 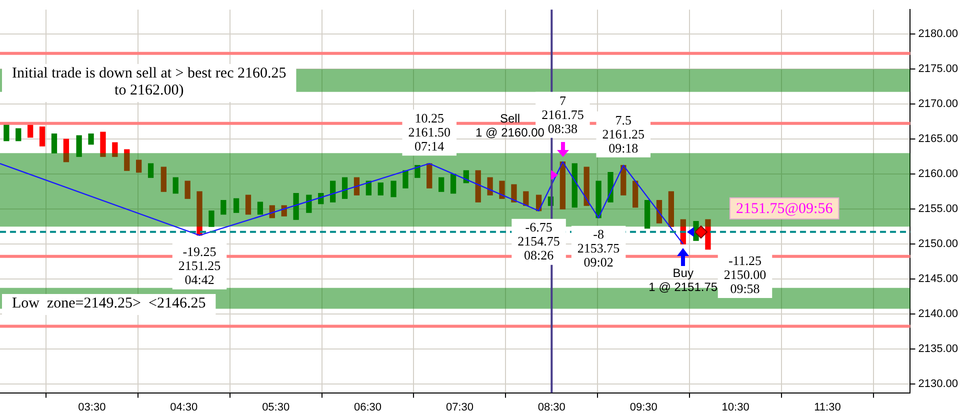 I want to click on y-tick-label: 2155.00, so click(x=938, y=209).